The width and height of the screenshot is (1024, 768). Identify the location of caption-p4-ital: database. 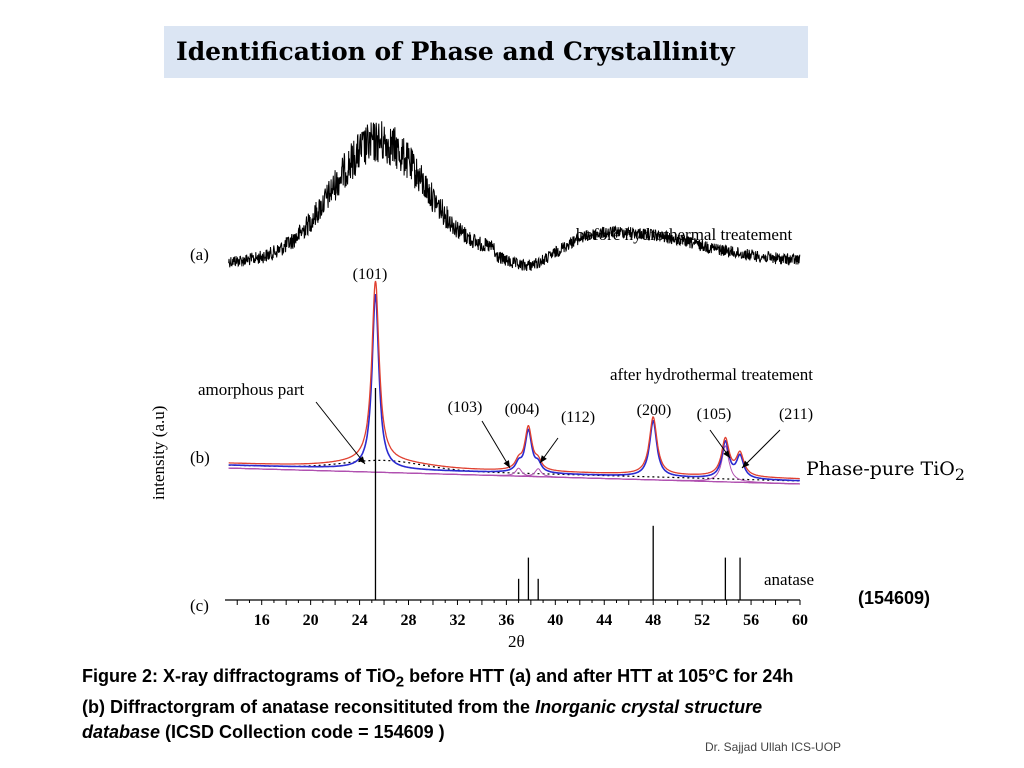
(121, 731).